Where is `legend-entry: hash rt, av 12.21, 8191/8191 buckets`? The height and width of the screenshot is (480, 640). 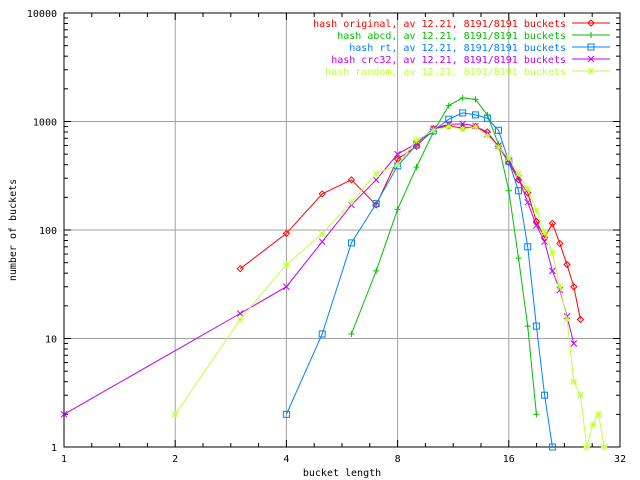 legend-entry: hash rt, av 12.21, 8191/8191 buckets is located at coordinates (479, 48).